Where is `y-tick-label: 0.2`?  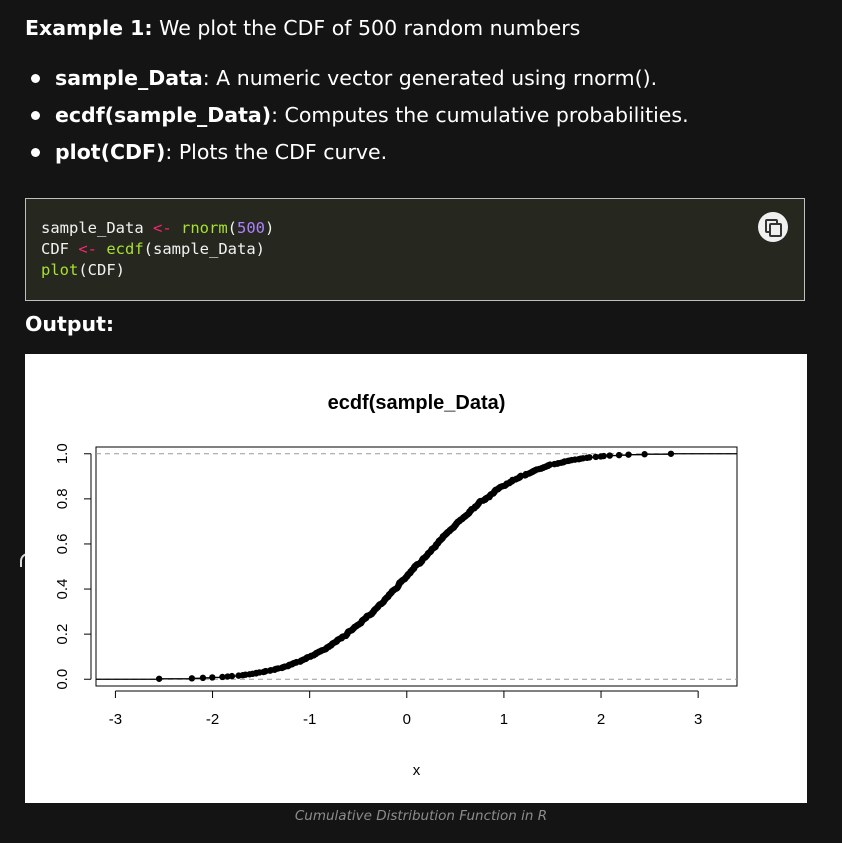
y-tick-label: 0.2 is located at coordinates (62, 634).